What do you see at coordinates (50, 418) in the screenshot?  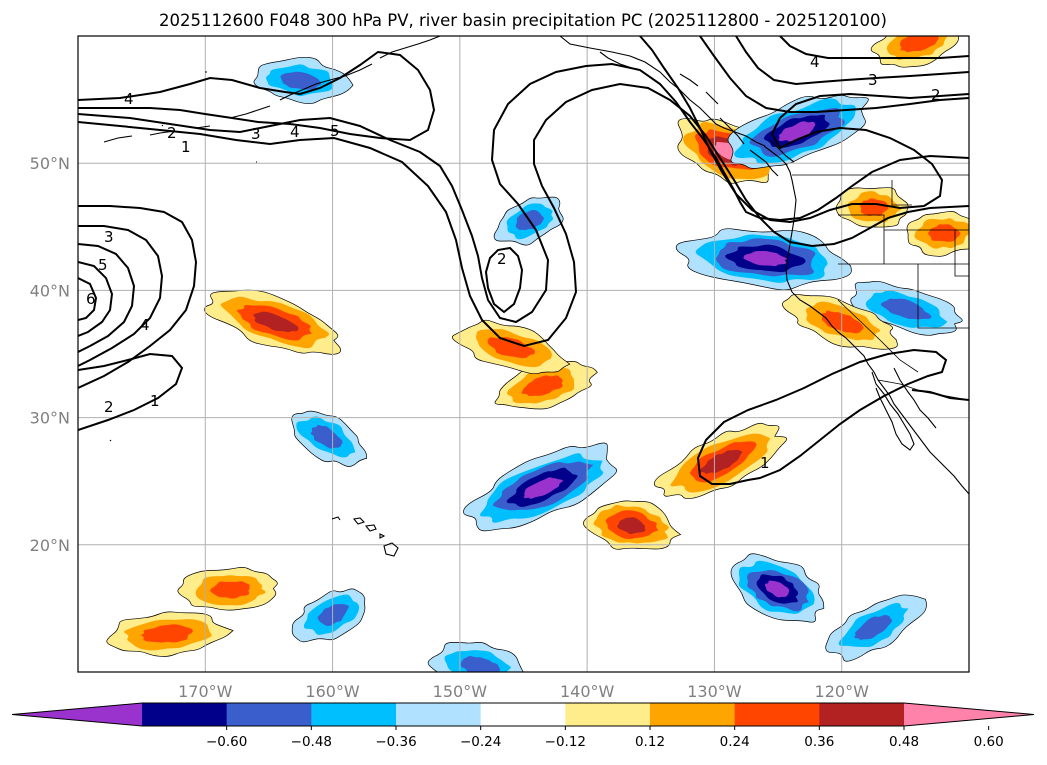 I see `lat-tick-label: 30°N` at bounding box center [50, 418].